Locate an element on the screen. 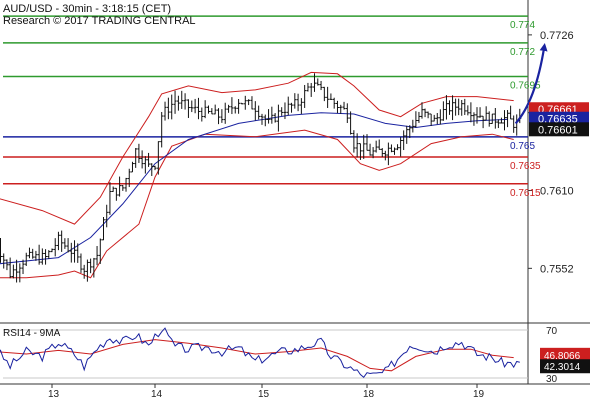  rsi-tick-label: 70 is located at coordinates (552, 331).